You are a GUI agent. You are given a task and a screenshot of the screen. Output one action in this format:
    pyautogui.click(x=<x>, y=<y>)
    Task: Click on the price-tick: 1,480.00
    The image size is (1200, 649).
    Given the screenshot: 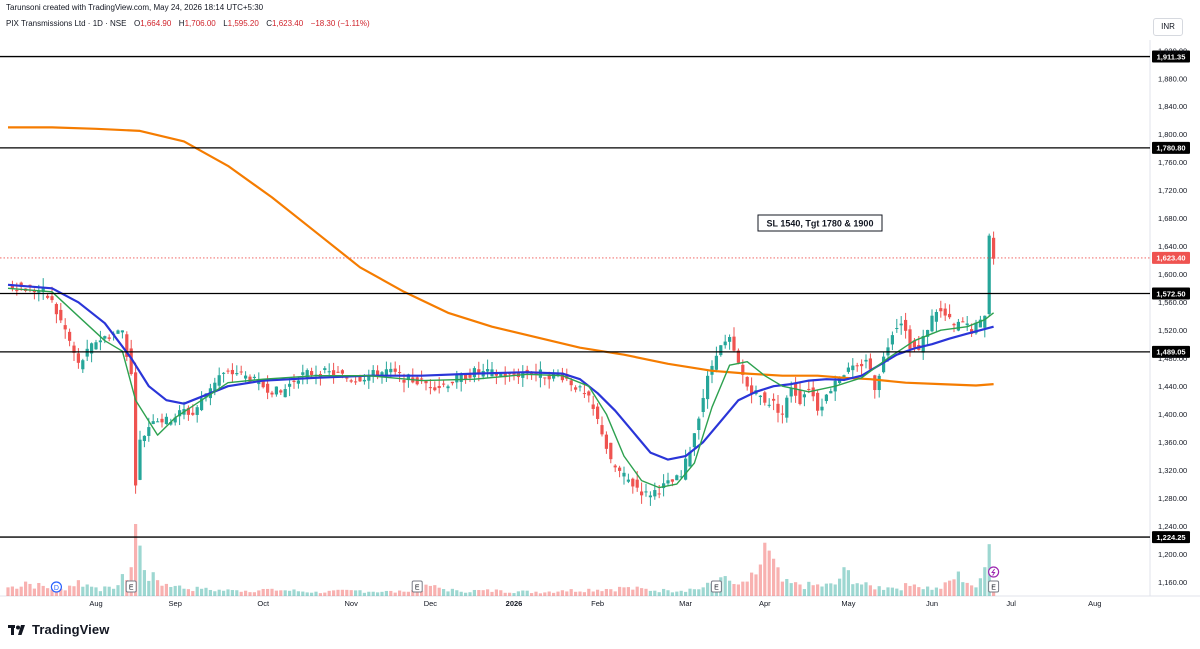 What is the action you would take?
    pyautogui.click(x=1172, y=358)
    